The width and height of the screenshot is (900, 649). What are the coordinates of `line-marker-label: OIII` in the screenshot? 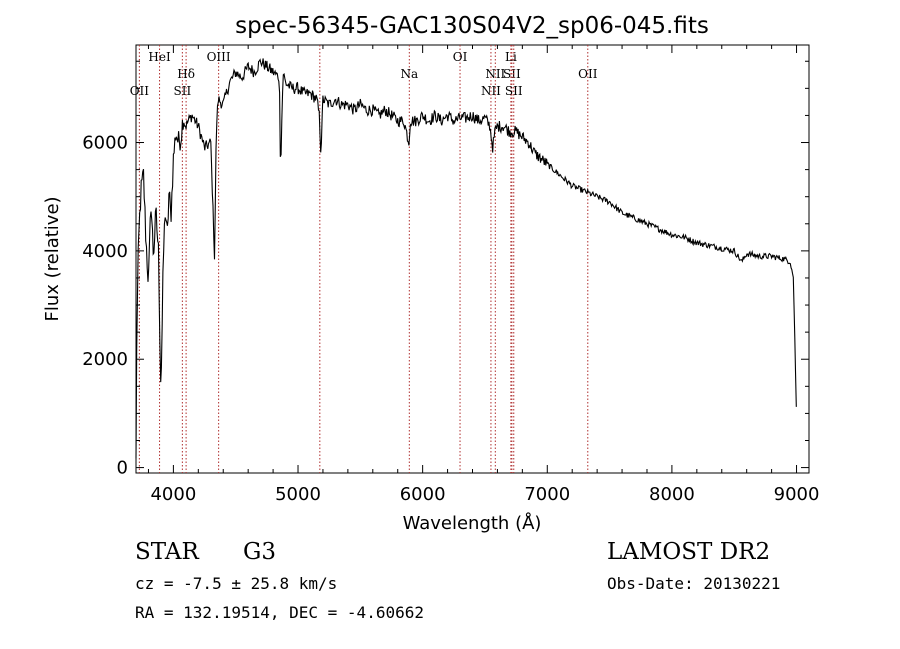 It's located at (219, 57).